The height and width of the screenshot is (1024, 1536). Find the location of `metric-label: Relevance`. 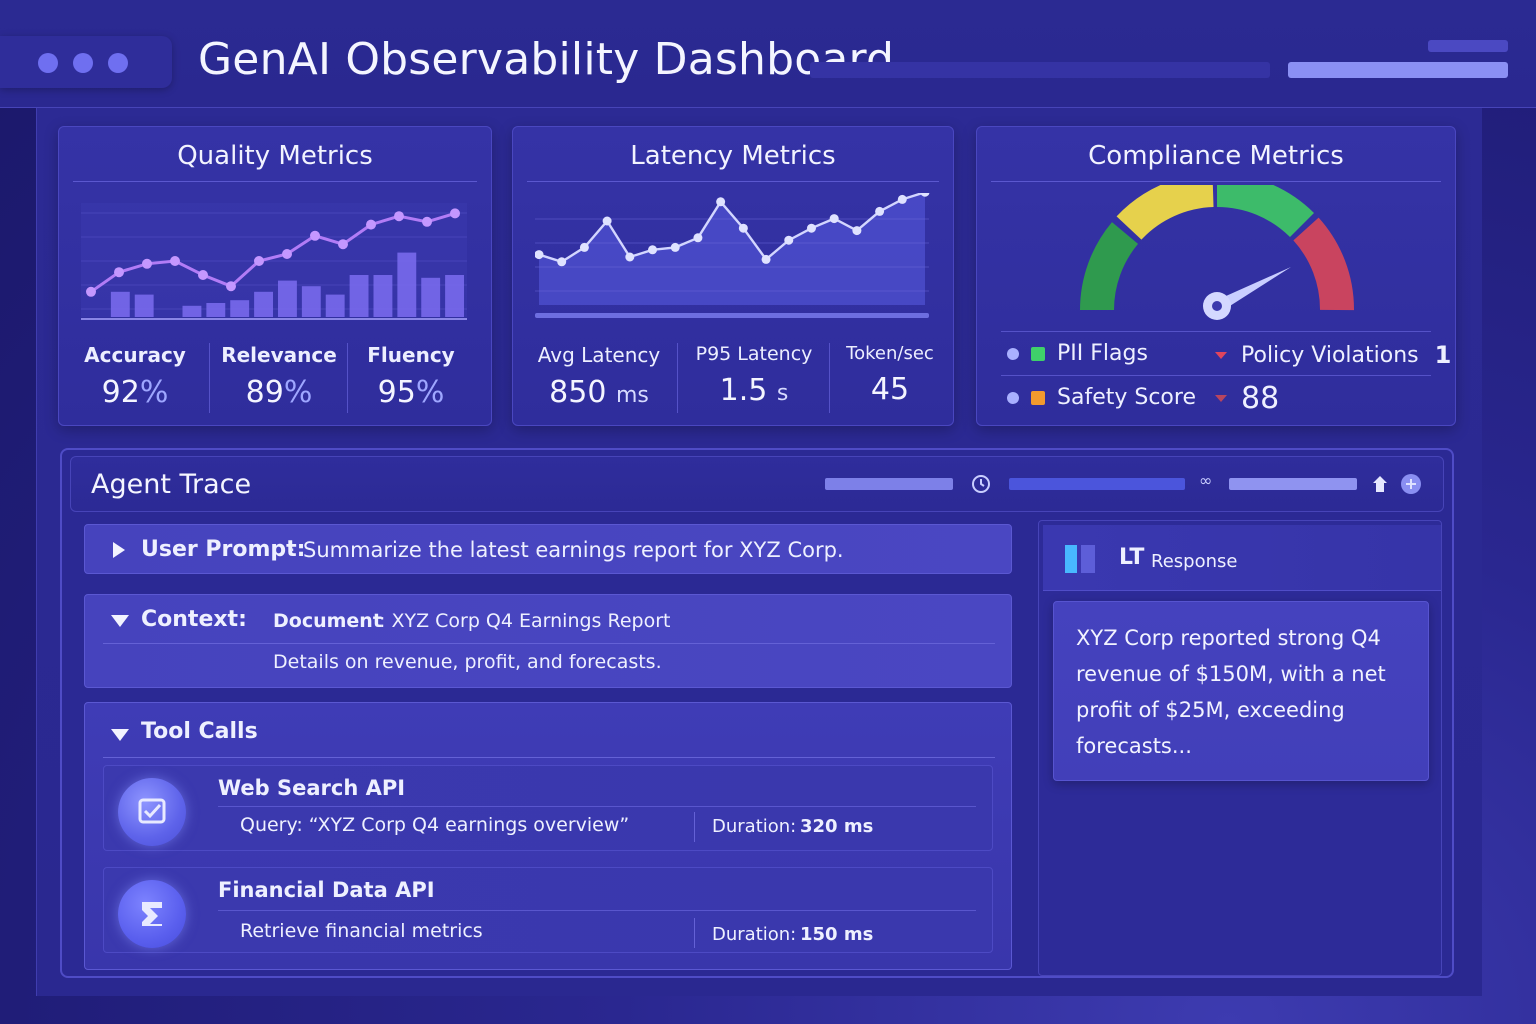

metric-label: Relevance is located at coordinates (279, 355).